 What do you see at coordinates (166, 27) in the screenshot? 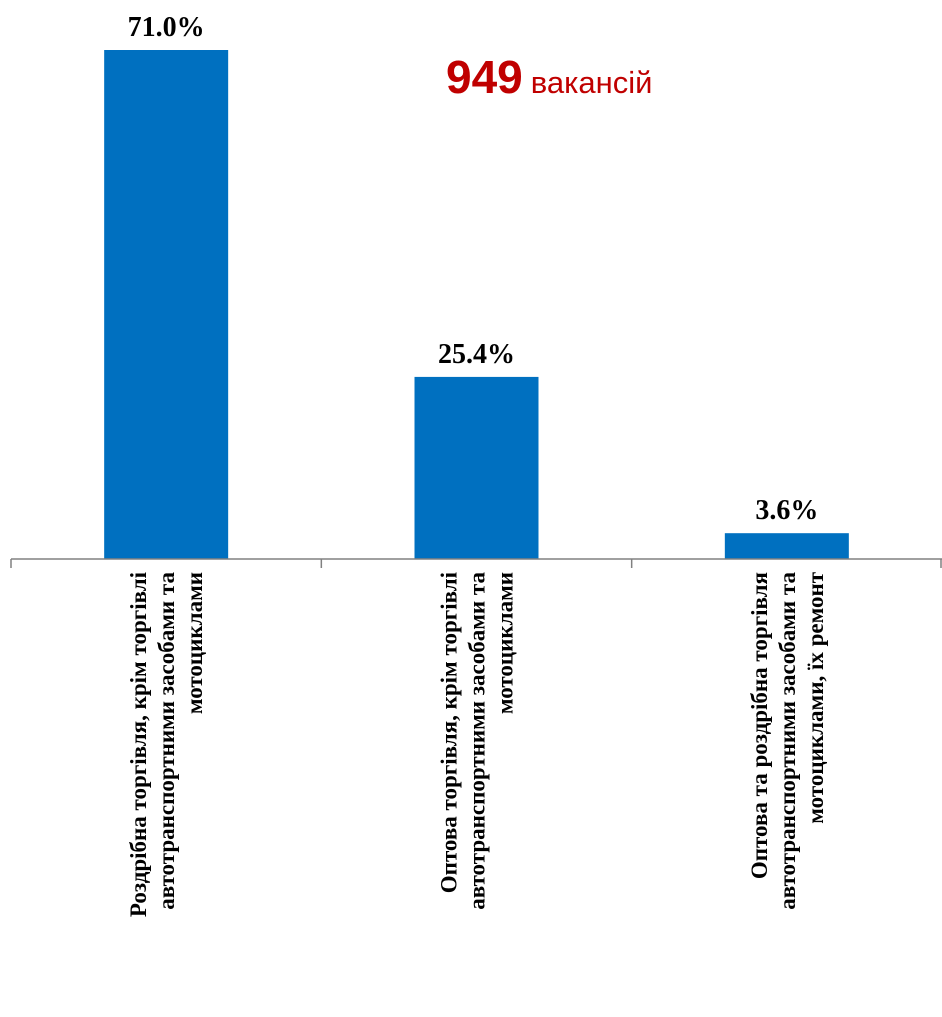
I see `value-label-1: 71.0%` at bounding box center [166, 27].